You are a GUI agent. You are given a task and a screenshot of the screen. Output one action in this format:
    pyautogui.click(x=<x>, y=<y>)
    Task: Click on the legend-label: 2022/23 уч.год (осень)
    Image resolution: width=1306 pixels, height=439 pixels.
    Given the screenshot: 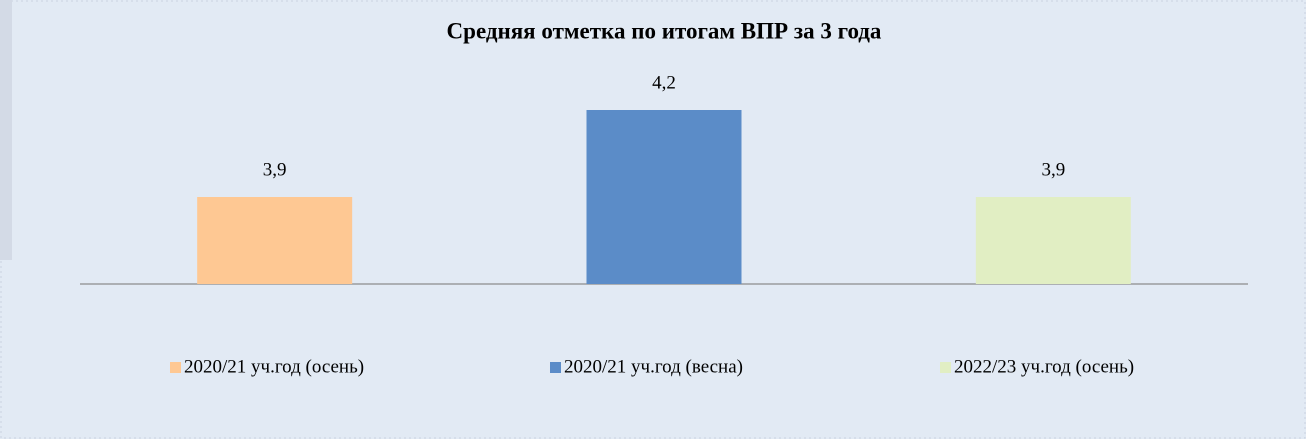 What is the action you would take?
    pyautogui.click(x=1044, y=366)
    